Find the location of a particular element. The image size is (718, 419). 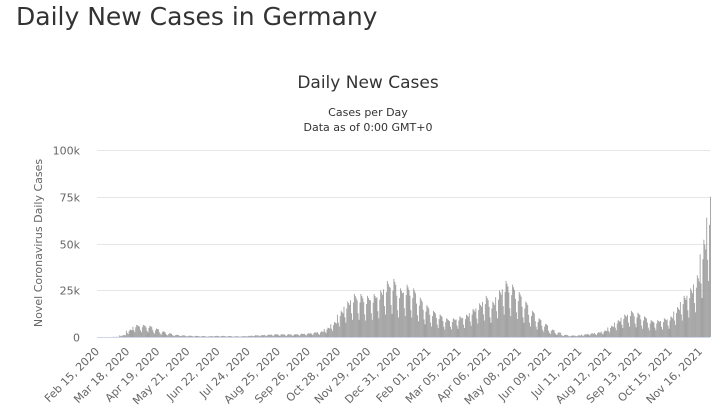

y-tick-label: 25k is located at coordinates (70, 291).